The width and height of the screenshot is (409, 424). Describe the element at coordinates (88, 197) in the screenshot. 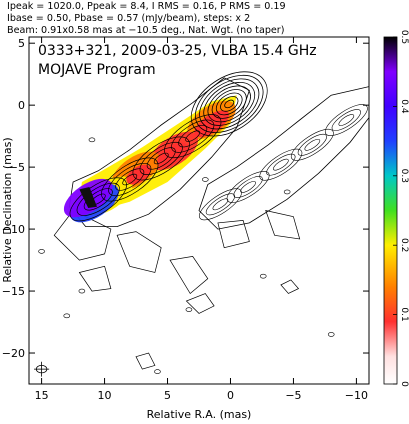

I see `polarization-edge` at that location.